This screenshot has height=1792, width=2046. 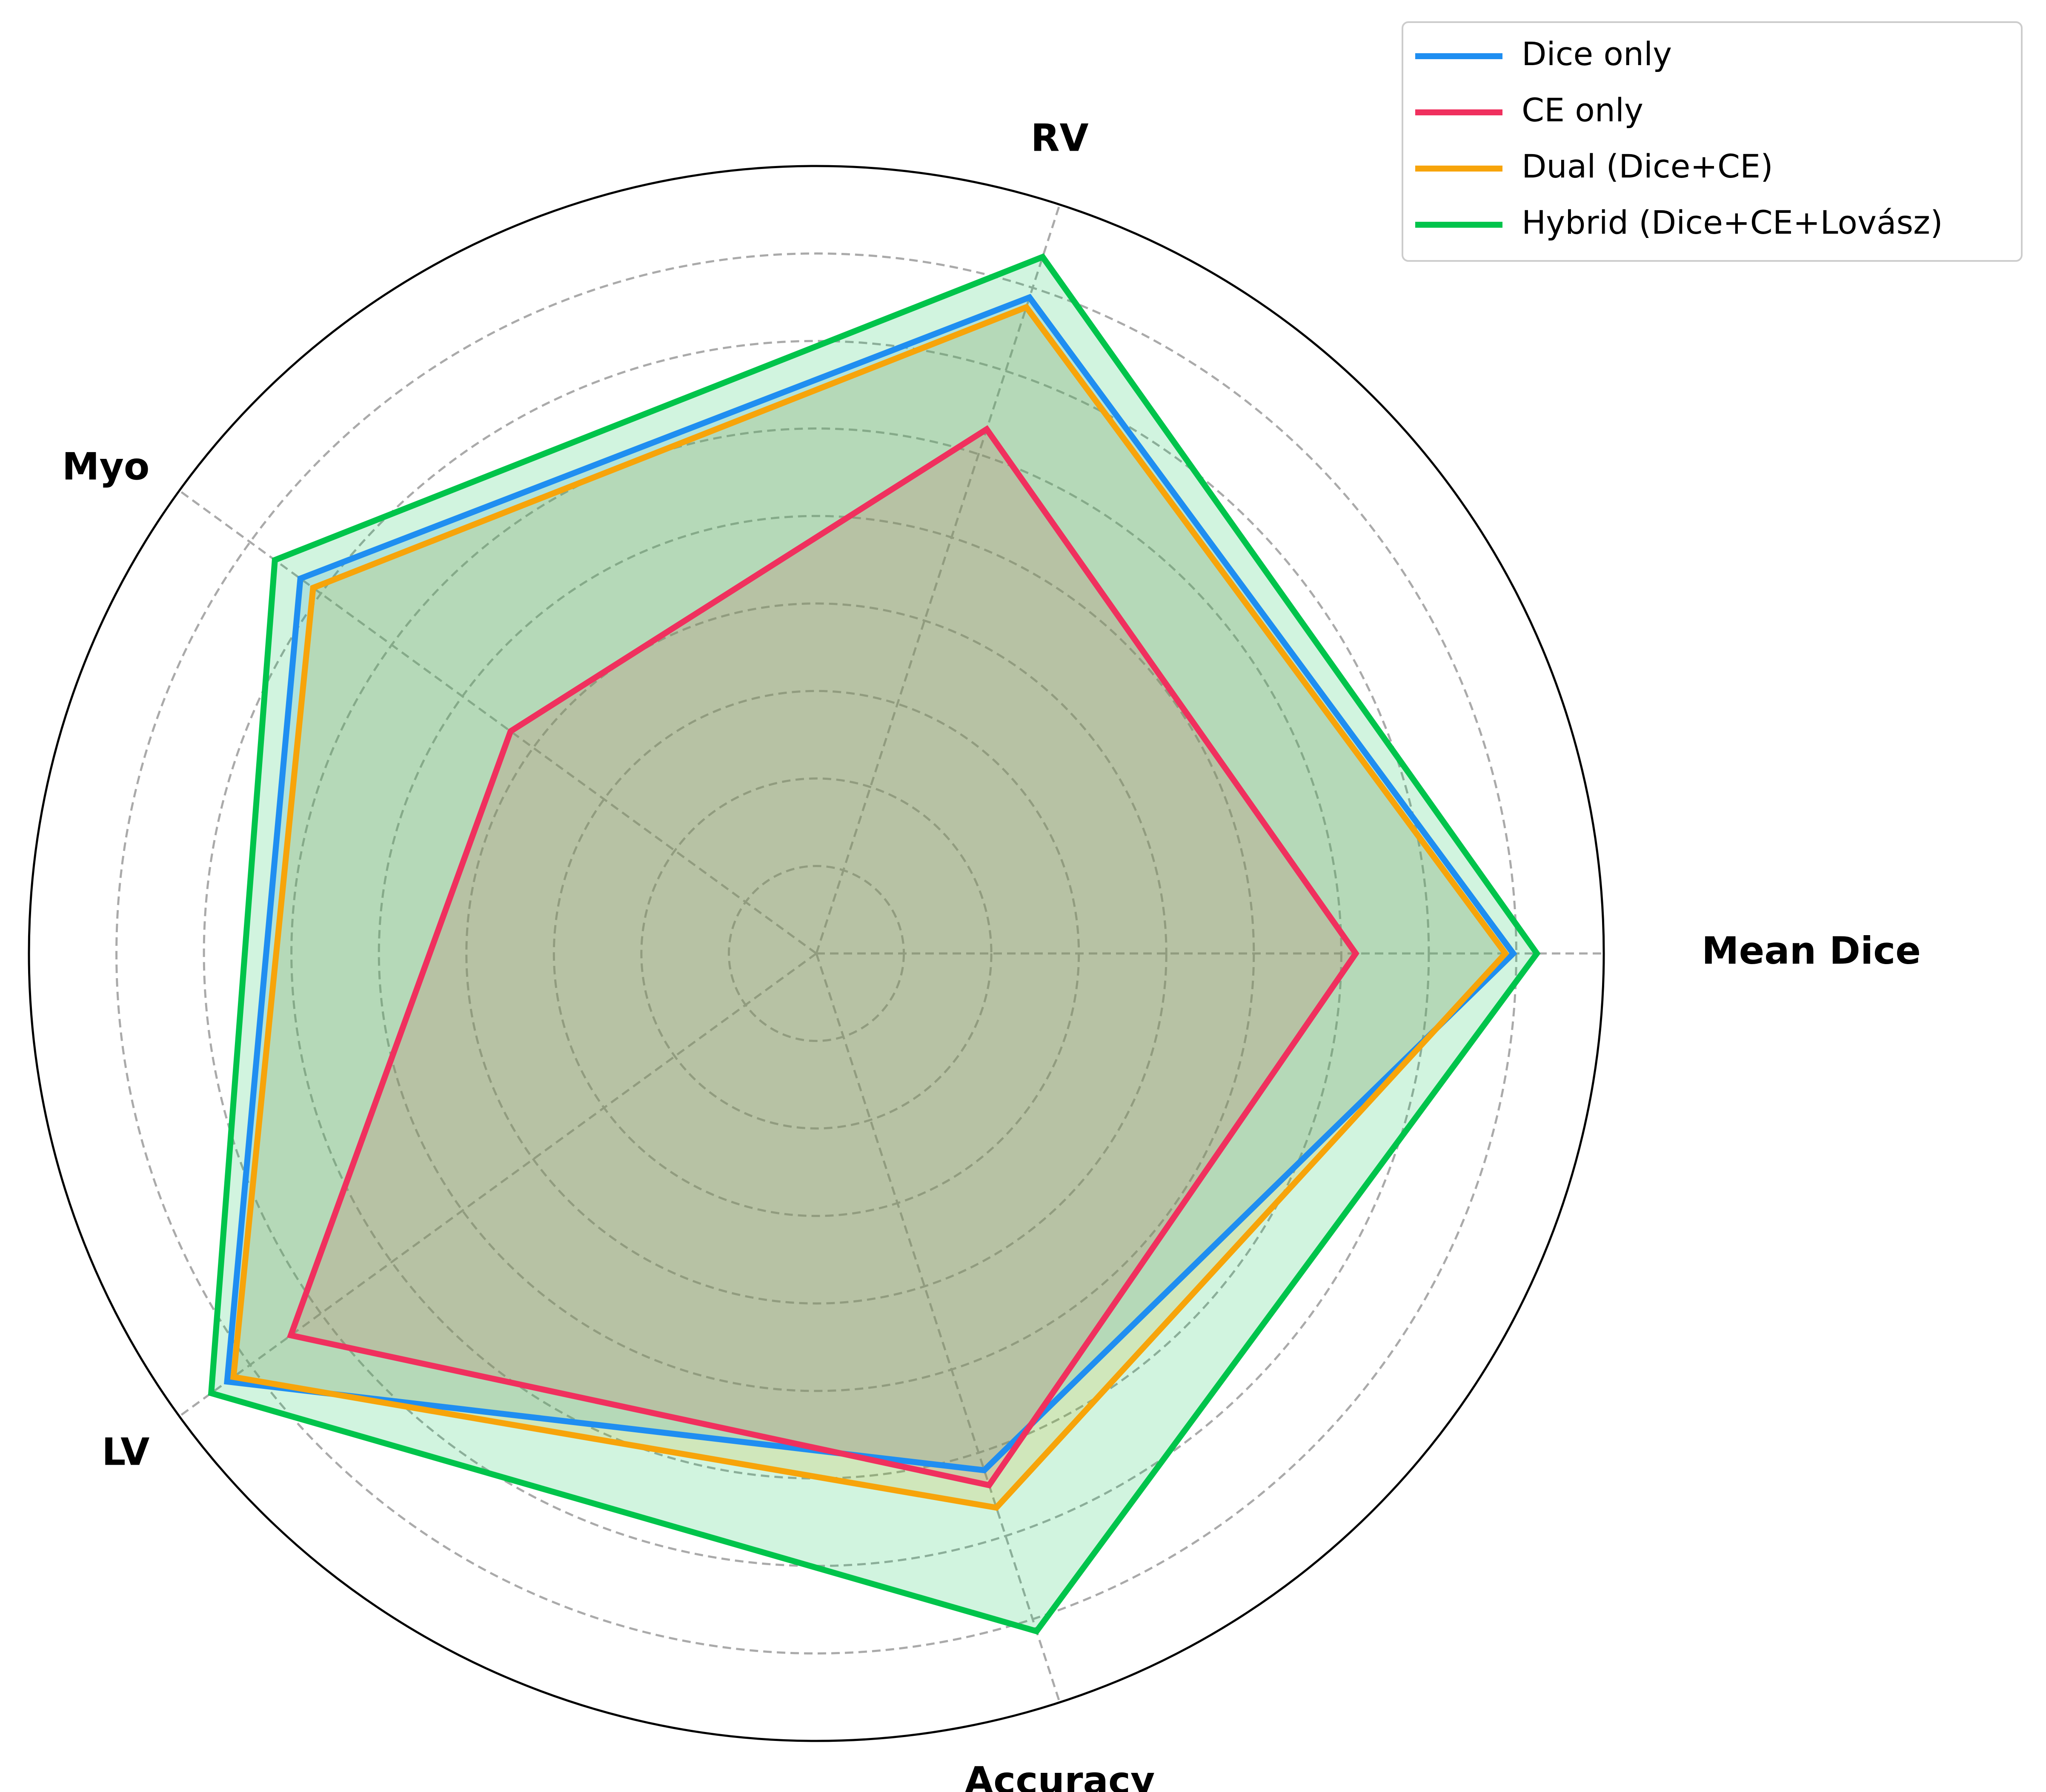 I want to click on legend-label: Dice only, so click(x=1597, y=54).